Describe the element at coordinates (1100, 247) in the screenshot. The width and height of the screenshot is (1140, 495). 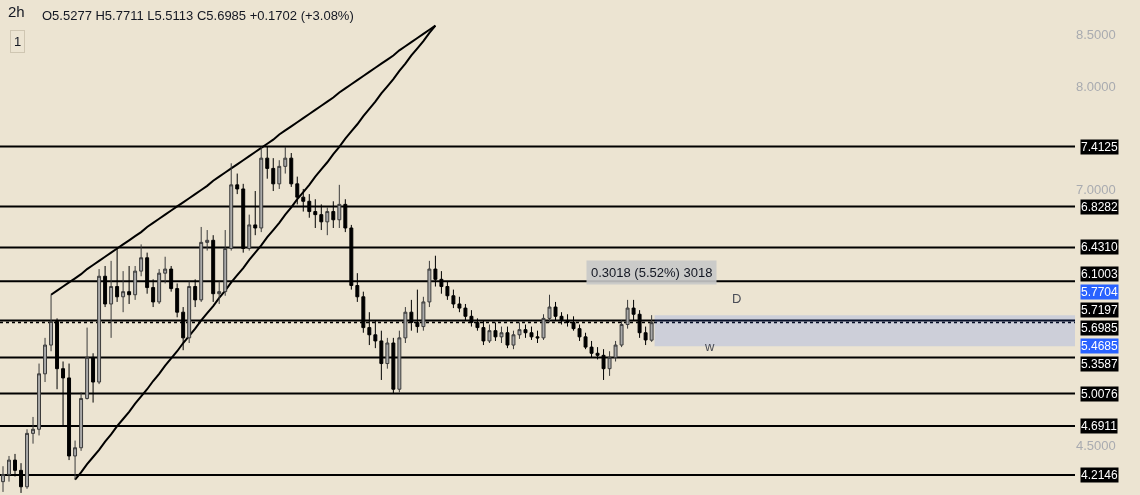
I see `ref-line-label: 6.4310` at that location.